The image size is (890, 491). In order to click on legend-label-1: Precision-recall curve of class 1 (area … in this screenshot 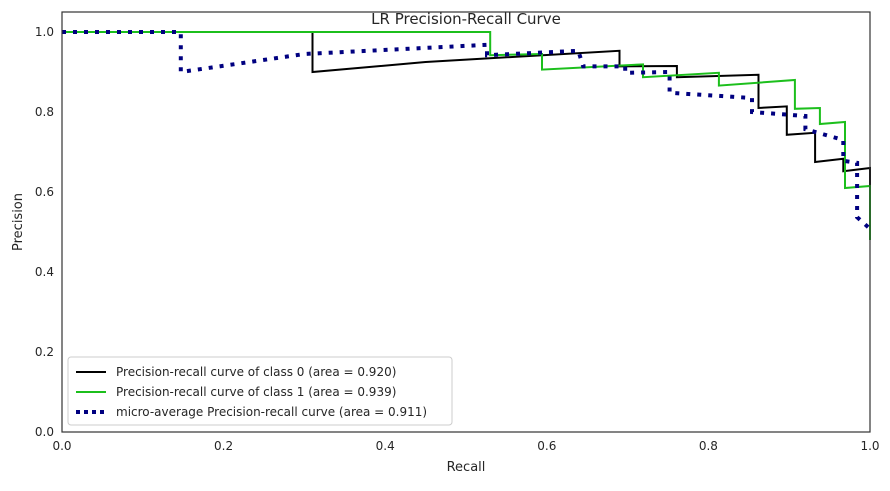, I will do `click(256, 392)`.